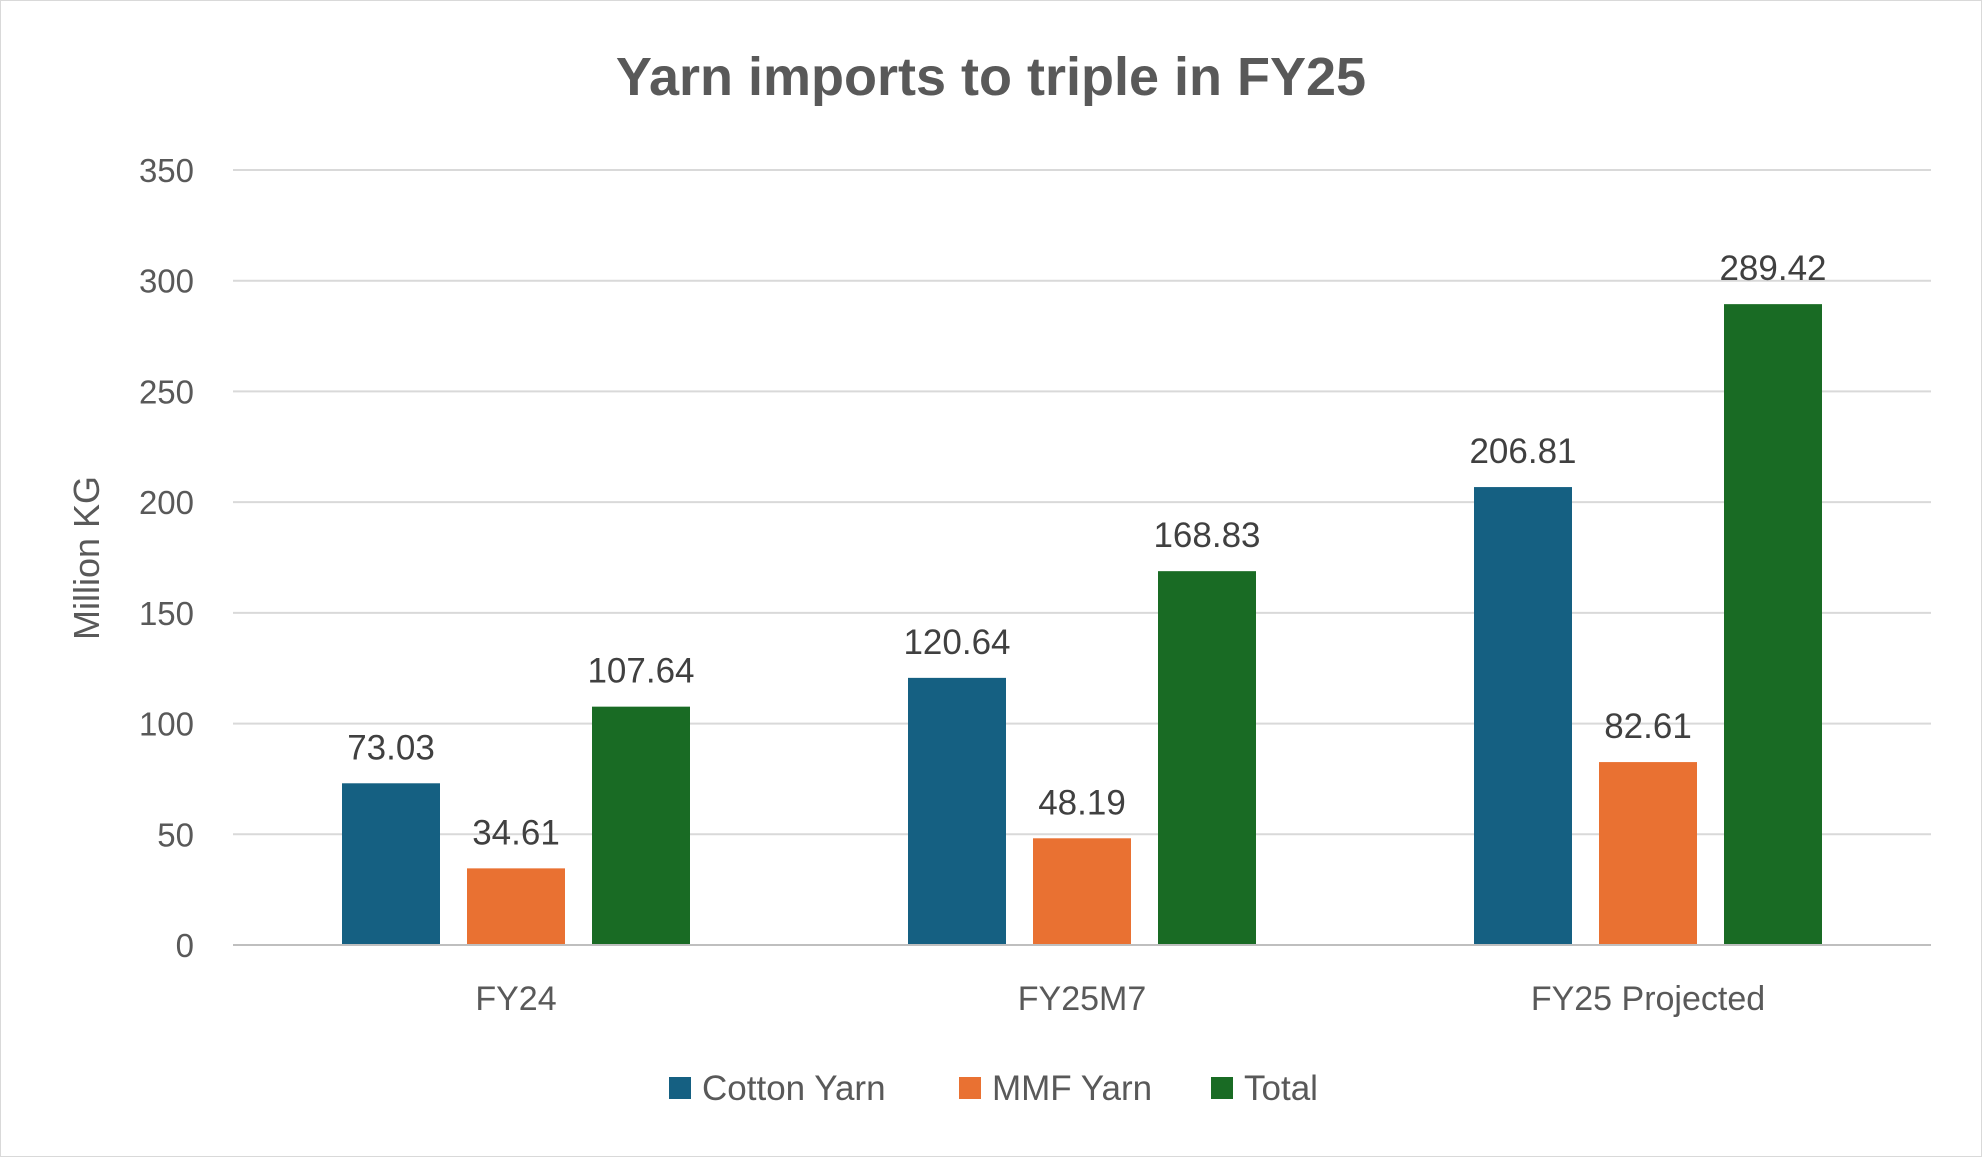 This screenshot has width=1982, height=1157. Describe the element at coordinates (166, 502) in the screenshot. I see `y-tick-label: 200` at that location.